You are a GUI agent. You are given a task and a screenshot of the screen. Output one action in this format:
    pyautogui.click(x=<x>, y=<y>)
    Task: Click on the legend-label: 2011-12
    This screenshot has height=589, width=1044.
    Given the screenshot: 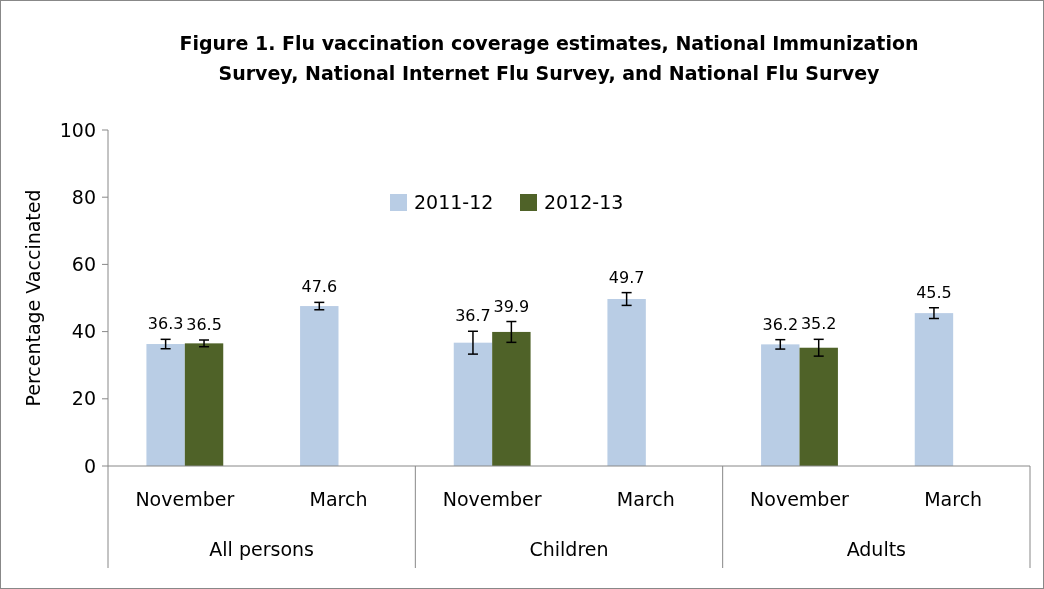 What is the action you would take?
    pyautogui.click(x=454, y=201)
    